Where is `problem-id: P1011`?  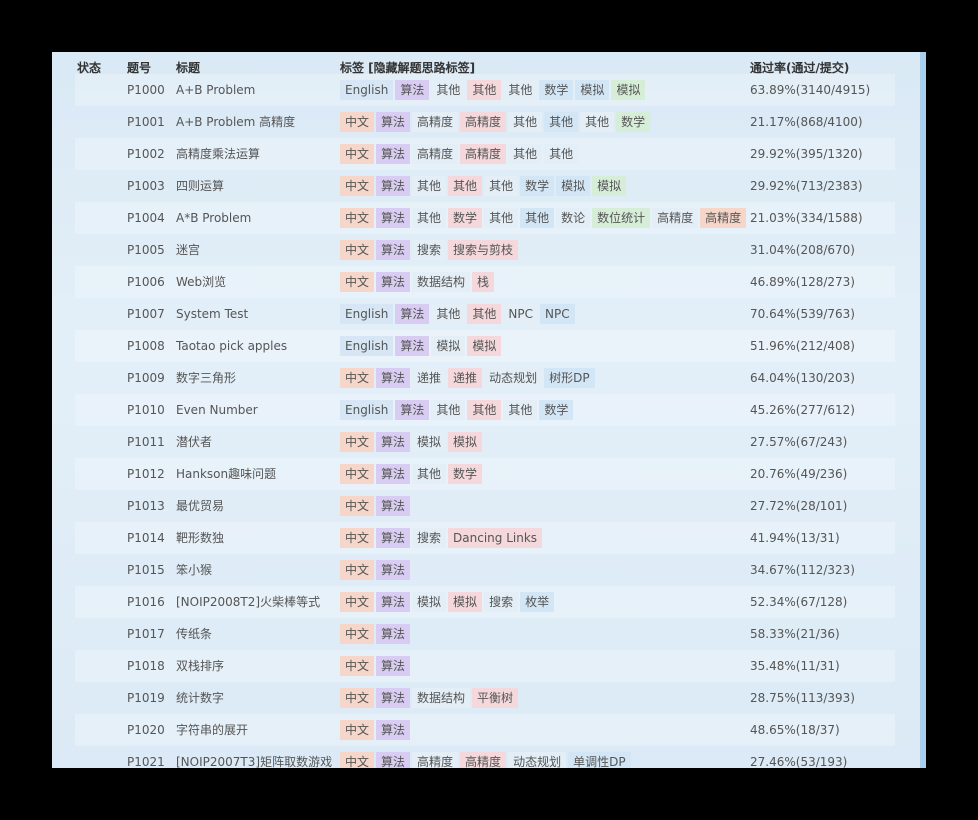 problem-id: P1011 is located at coordinates (146, 442).